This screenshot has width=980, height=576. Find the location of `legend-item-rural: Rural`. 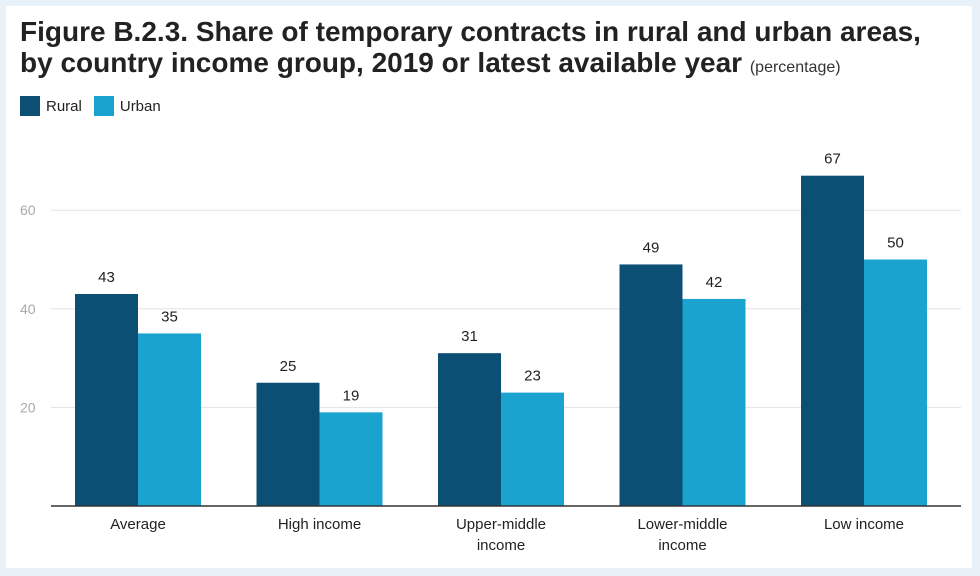

legend-item-rural: Rural is located at coordinates (51, 106).